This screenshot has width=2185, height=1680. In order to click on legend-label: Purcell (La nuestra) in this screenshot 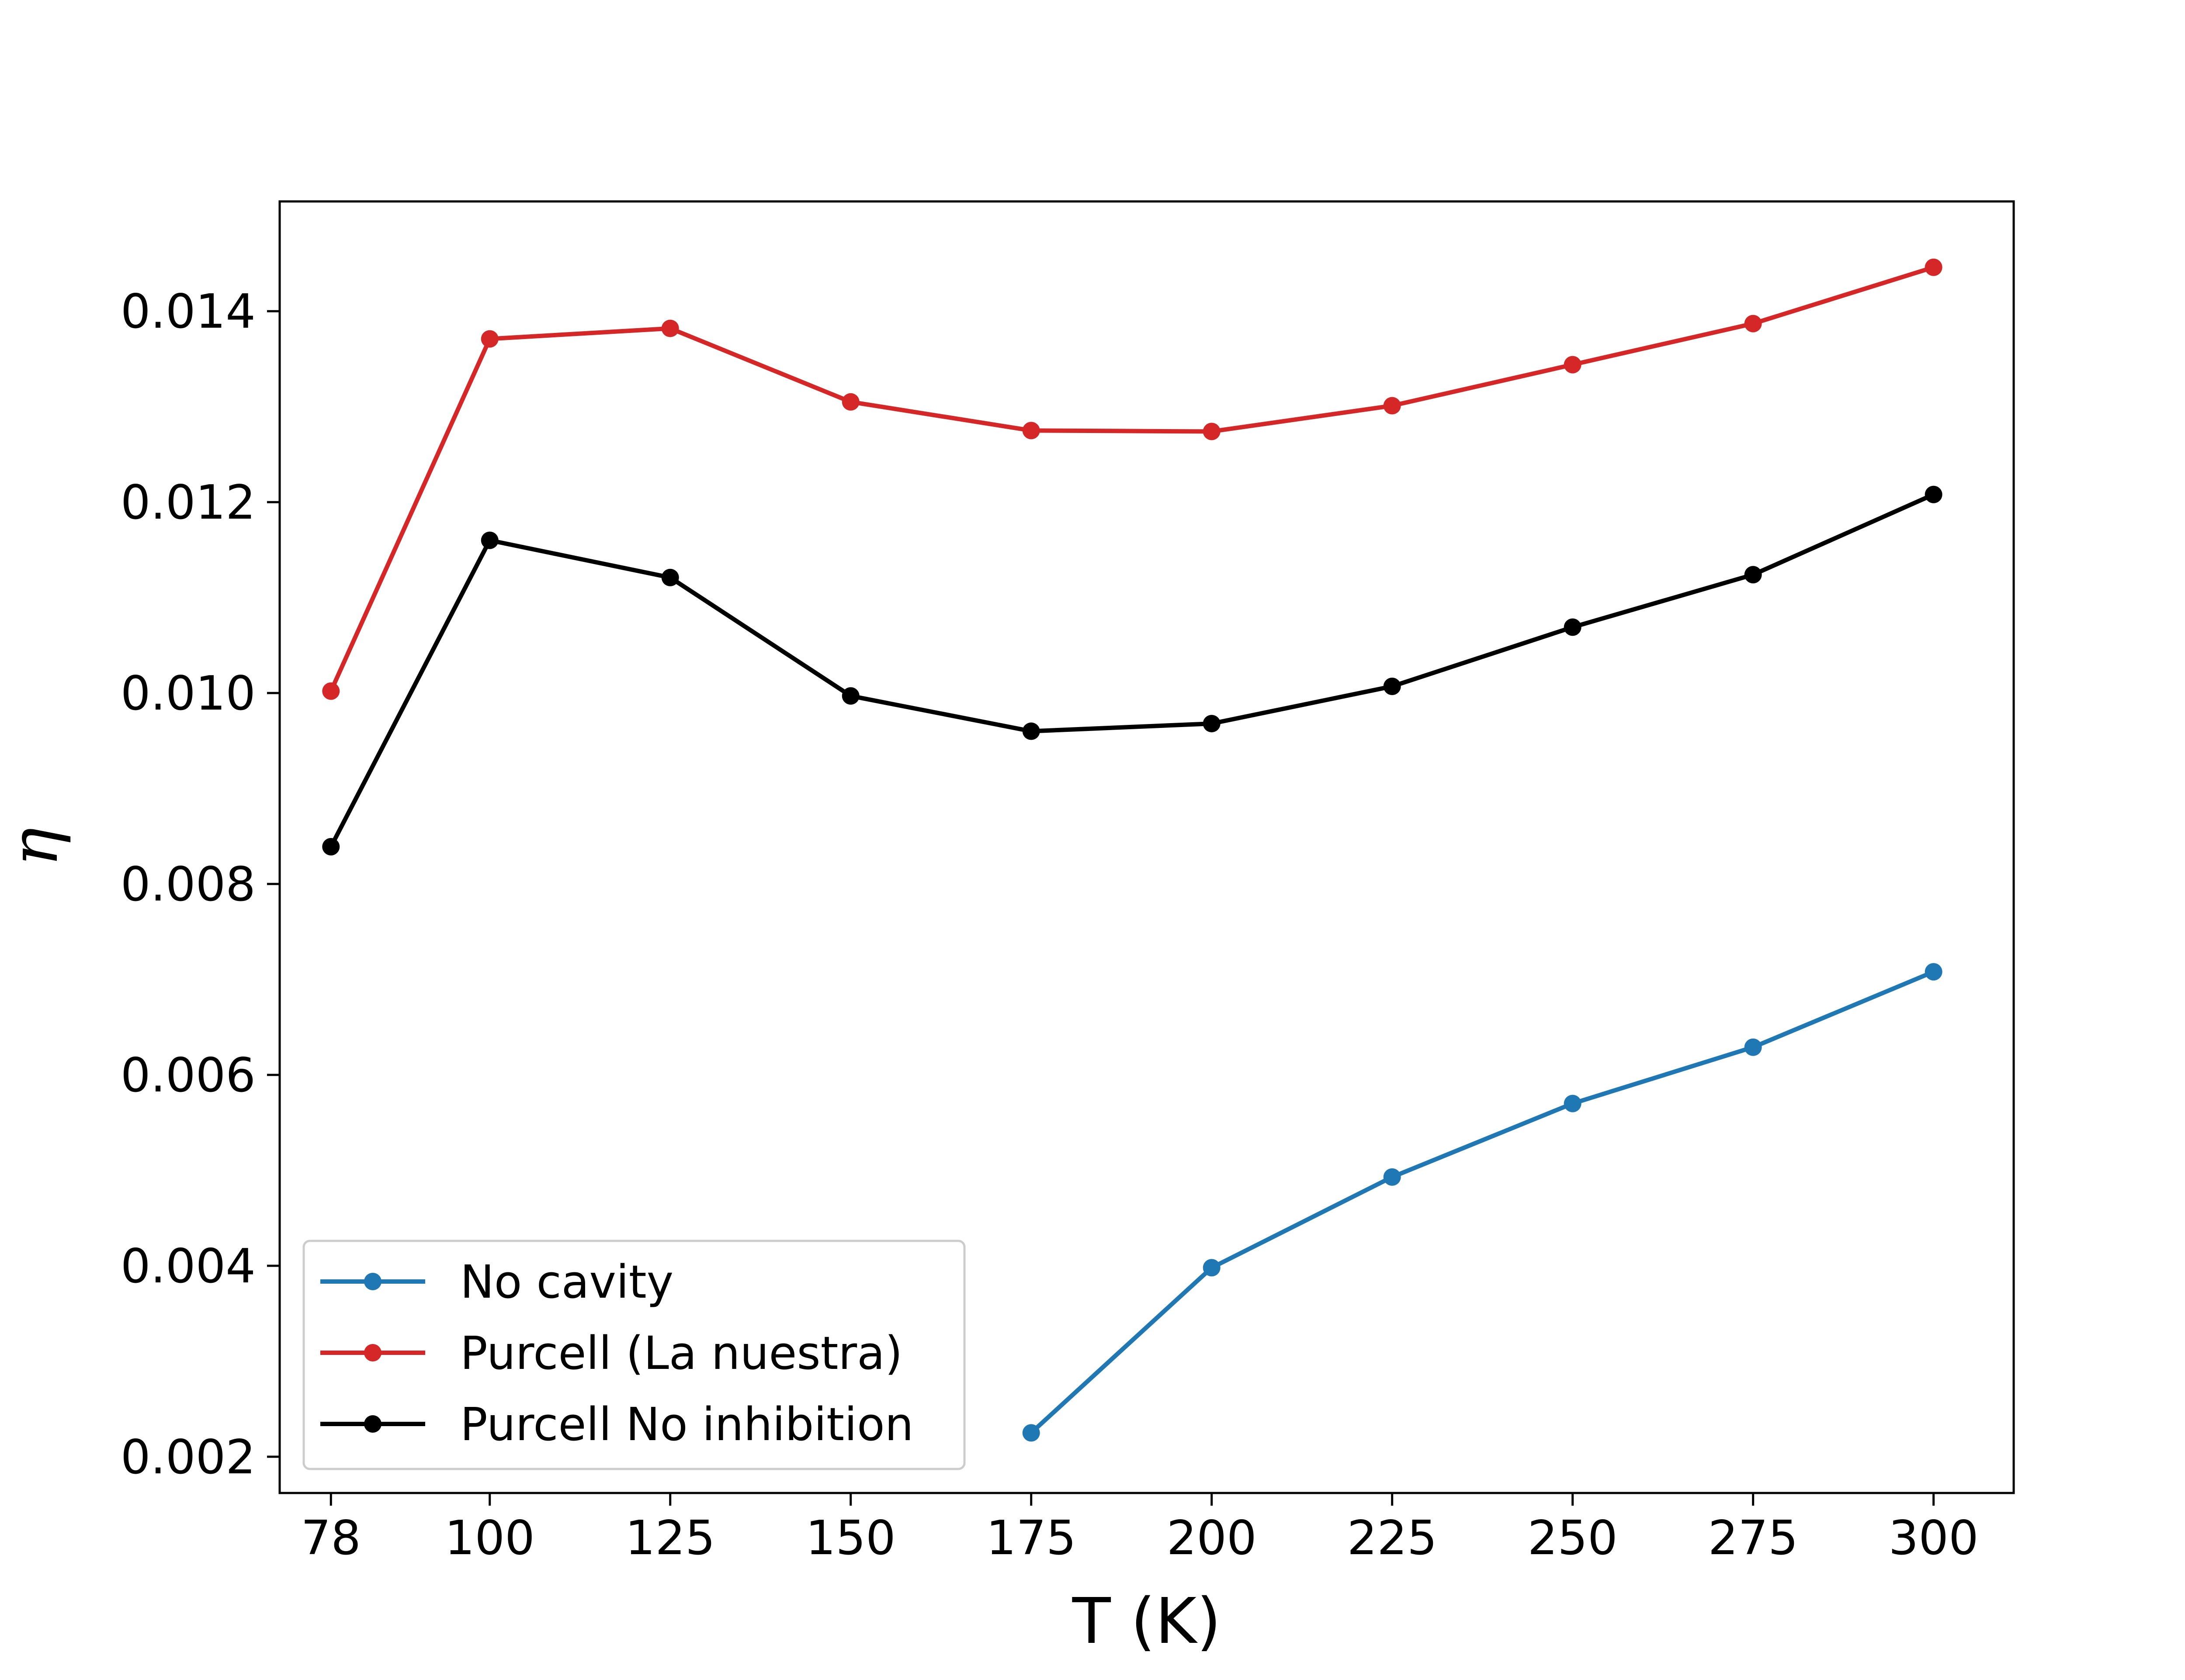, I will do `click(681, 1353)`.